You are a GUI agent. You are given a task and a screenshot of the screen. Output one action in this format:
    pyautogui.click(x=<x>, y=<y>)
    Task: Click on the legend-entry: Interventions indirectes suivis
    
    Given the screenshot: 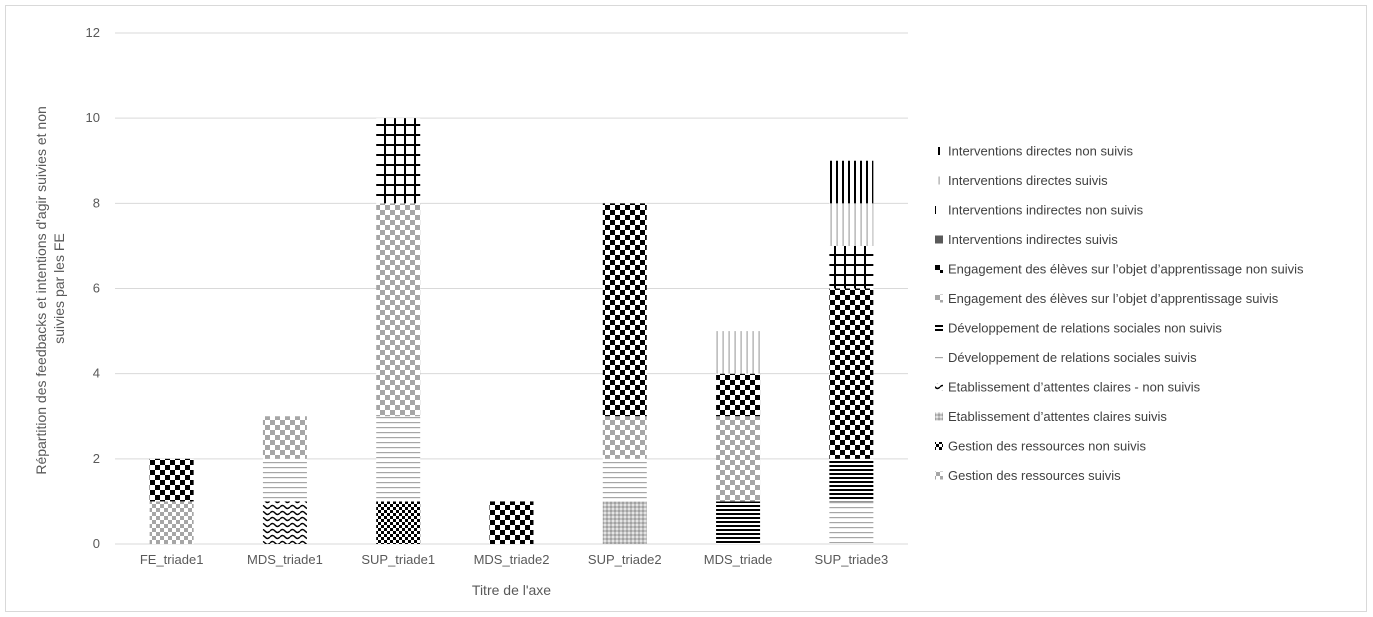 What is the action you would take?
    pyautogui.click(x=1033, y=239)
    